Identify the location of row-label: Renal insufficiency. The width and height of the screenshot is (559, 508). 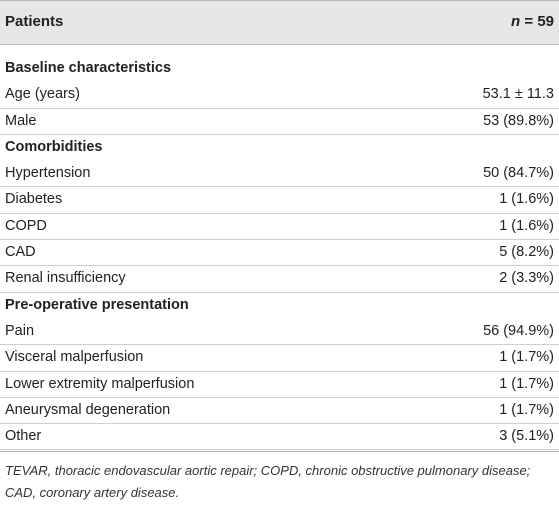
(65, 278).